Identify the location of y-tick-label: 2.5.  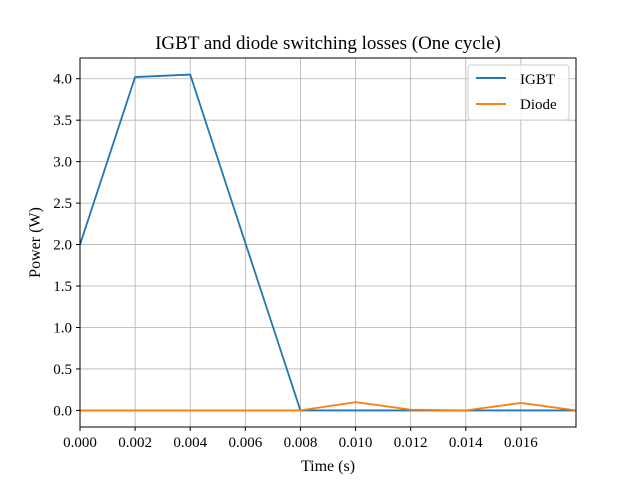
(62, 204).